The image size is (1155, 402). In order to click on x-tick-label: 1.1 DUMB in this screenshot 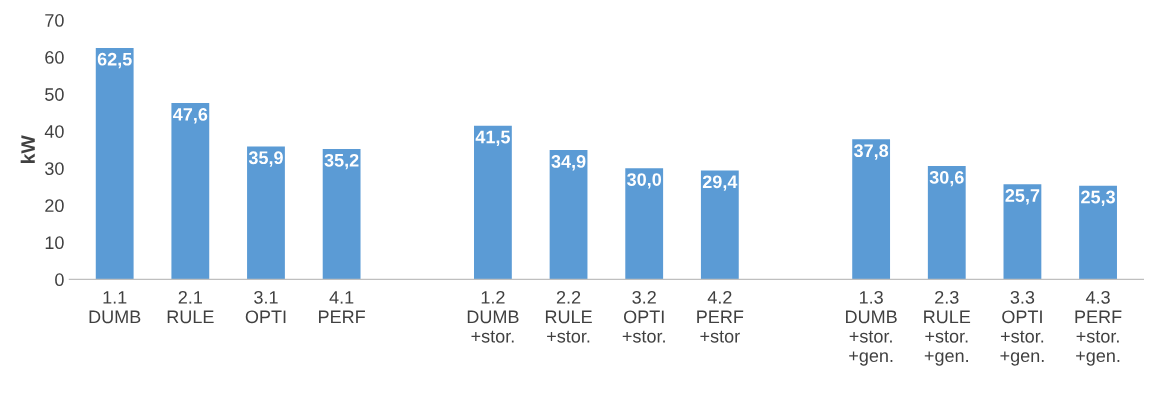, I will do `click(115, 307)`.